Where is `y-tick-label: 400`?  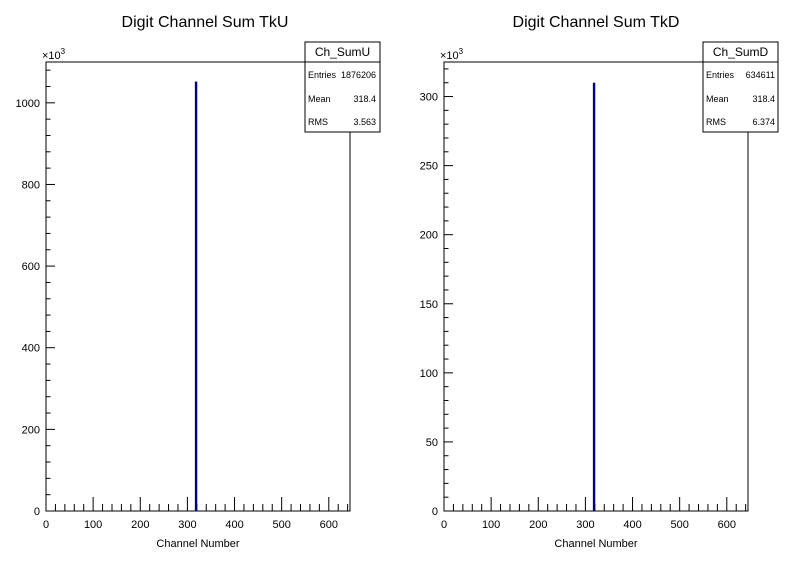
y-tick-label: 400 is located at coordinates (31, 349).